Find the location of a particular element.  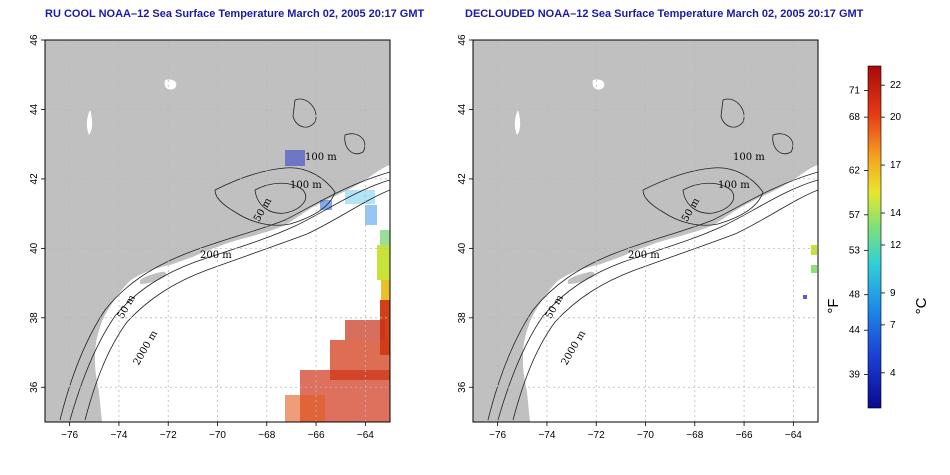

fahrenheit-unit-label: °F is located at coordinates (833, 305).